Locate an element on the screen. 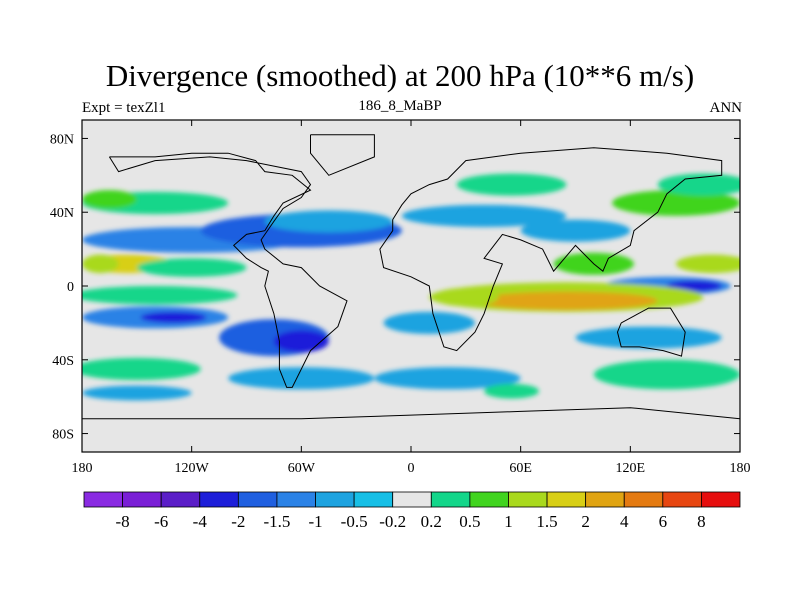 The width and height of the screenshot is (800, 600). colorbar-label: -0.5 is located at coordinates (354, 521).